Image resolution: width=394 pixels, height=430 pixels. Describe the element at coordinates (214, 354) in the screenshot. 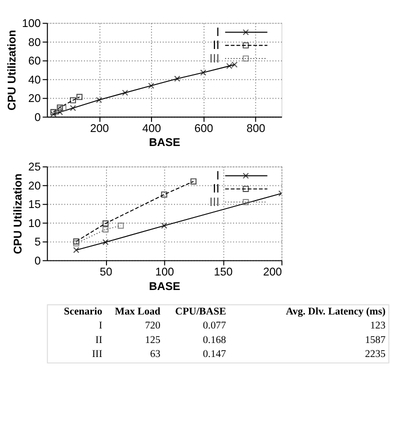

I see `text: 0.147` at that location.